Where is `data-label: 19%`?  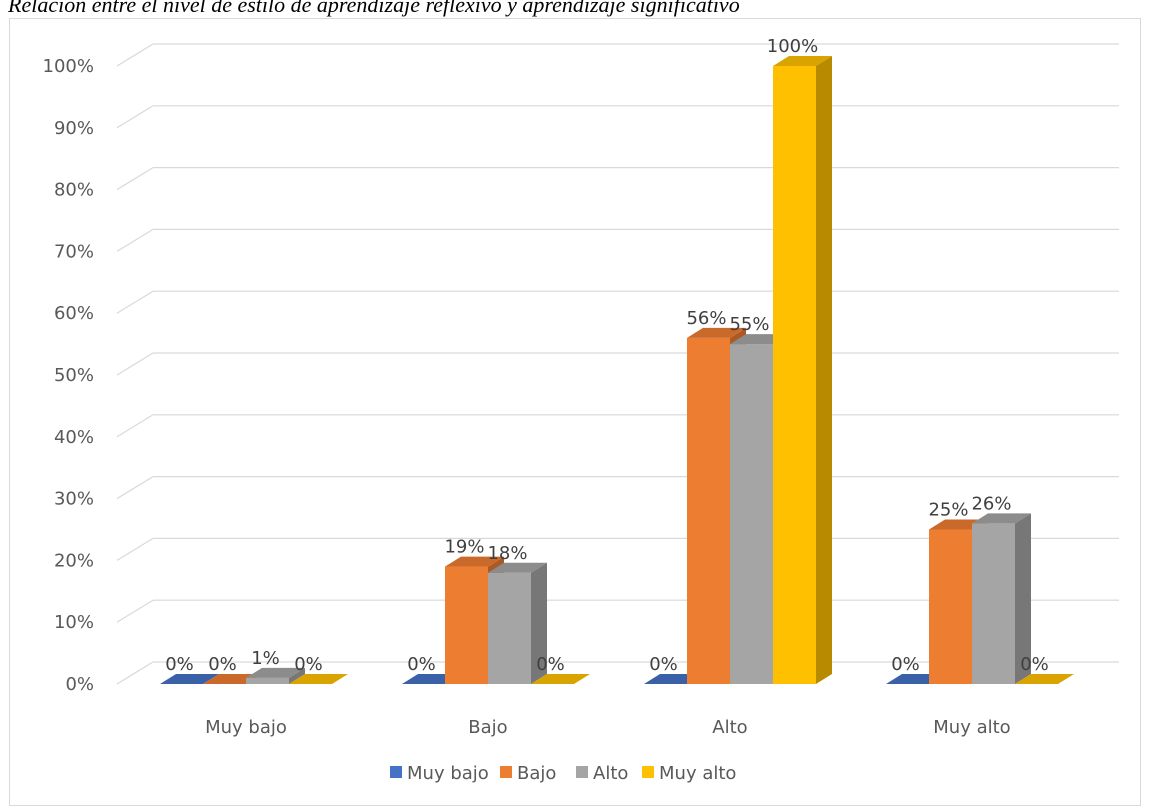 data-label: 19% is located at coordinates (464, 547).